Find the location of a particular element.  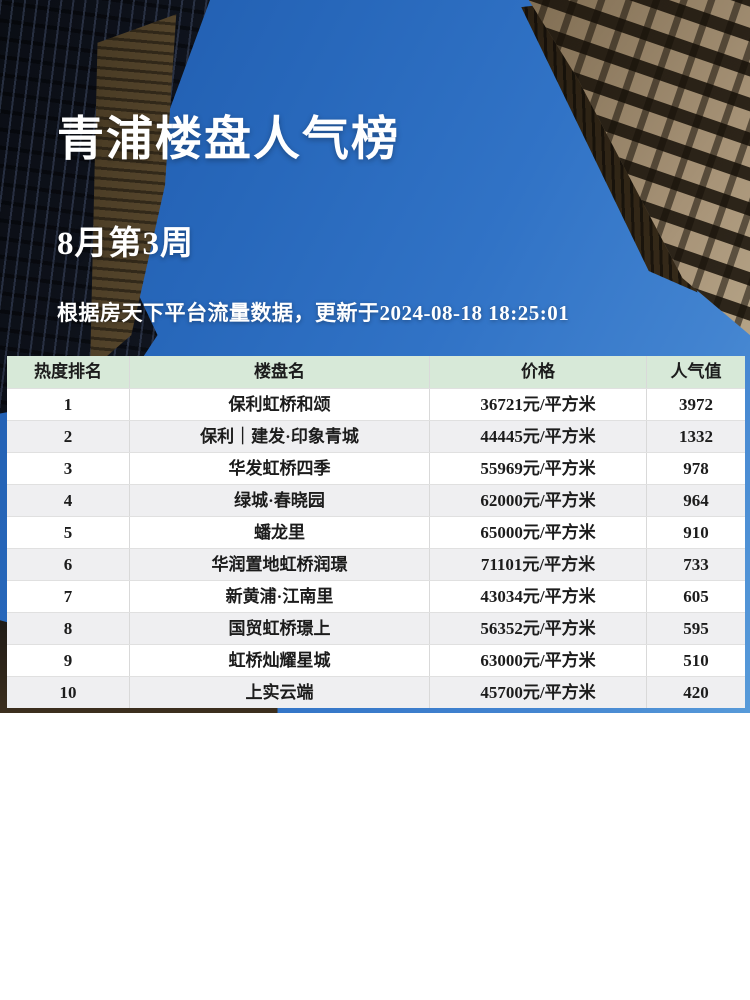

cell-popularity: 605 is located at coordinates (696, 596).